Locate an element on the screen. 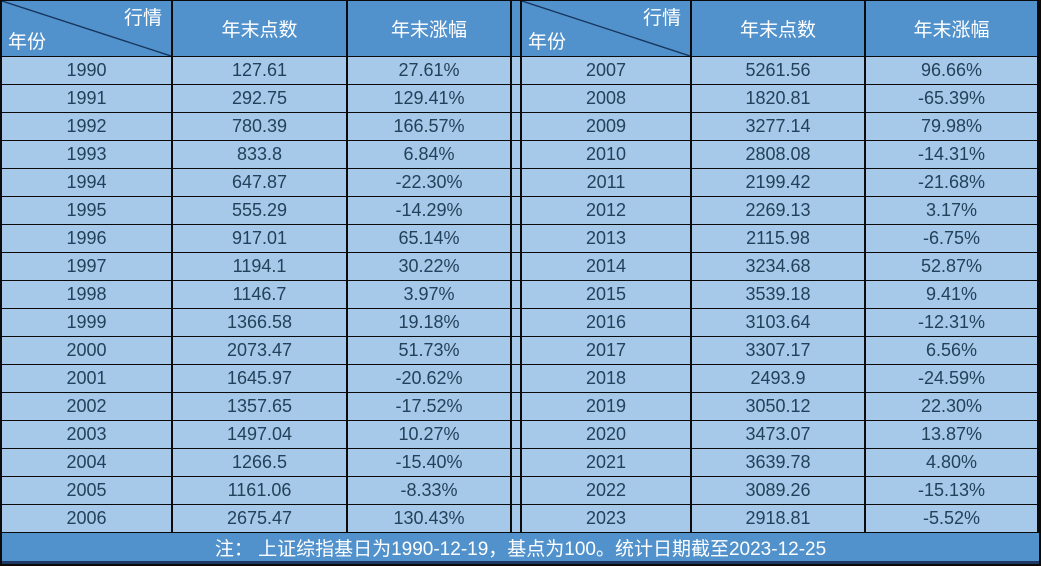 This screenshot has width=1041, height=566. corner-cell-right: 行情 年份 is located at coordinates (607, 29).